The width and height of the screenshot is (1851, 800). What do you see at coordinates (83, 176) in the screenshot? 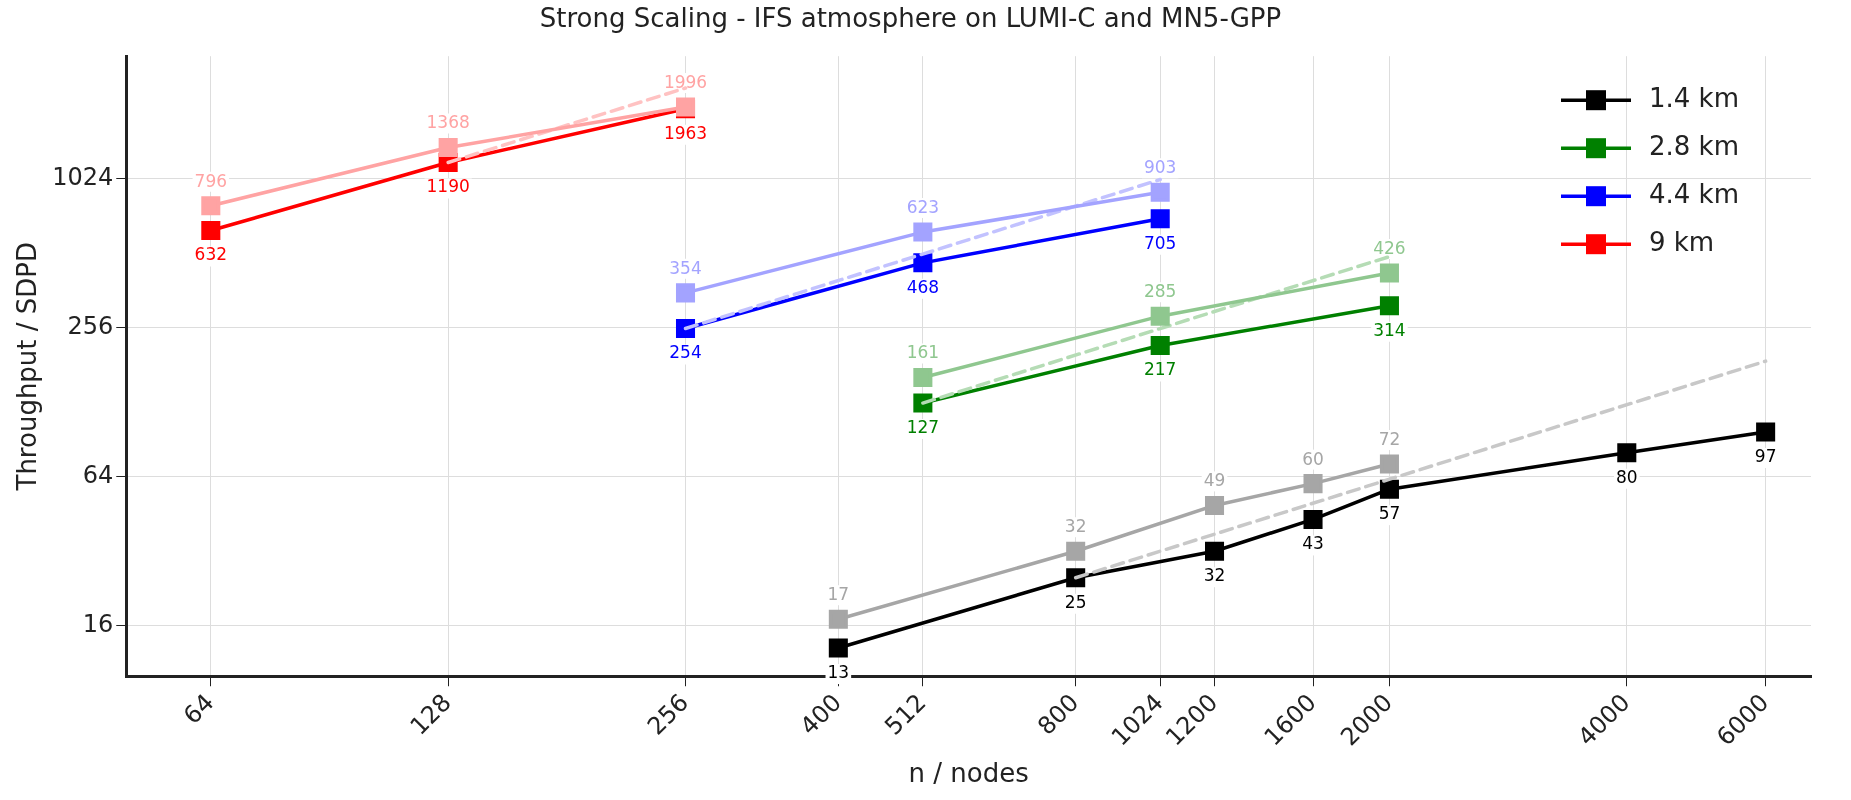
I see `y-tick-label: 1024` at bounding box center [83, 176].